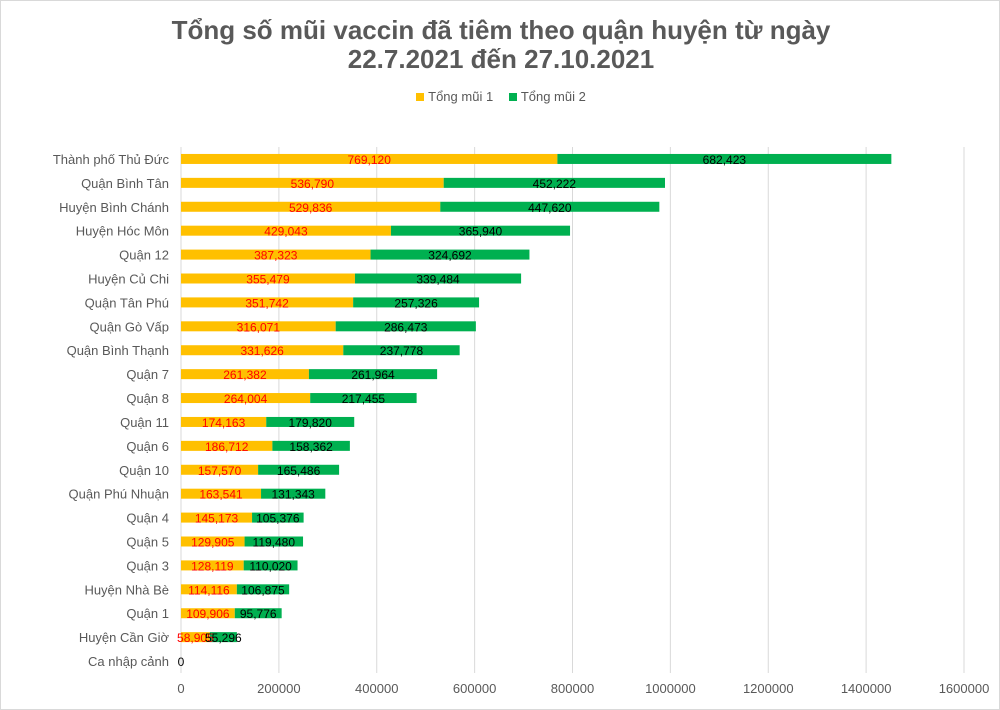 This screenshot has height=710, width=1000. I want to click on category-label: Quận Bình Thạnh, so click(118, 350).